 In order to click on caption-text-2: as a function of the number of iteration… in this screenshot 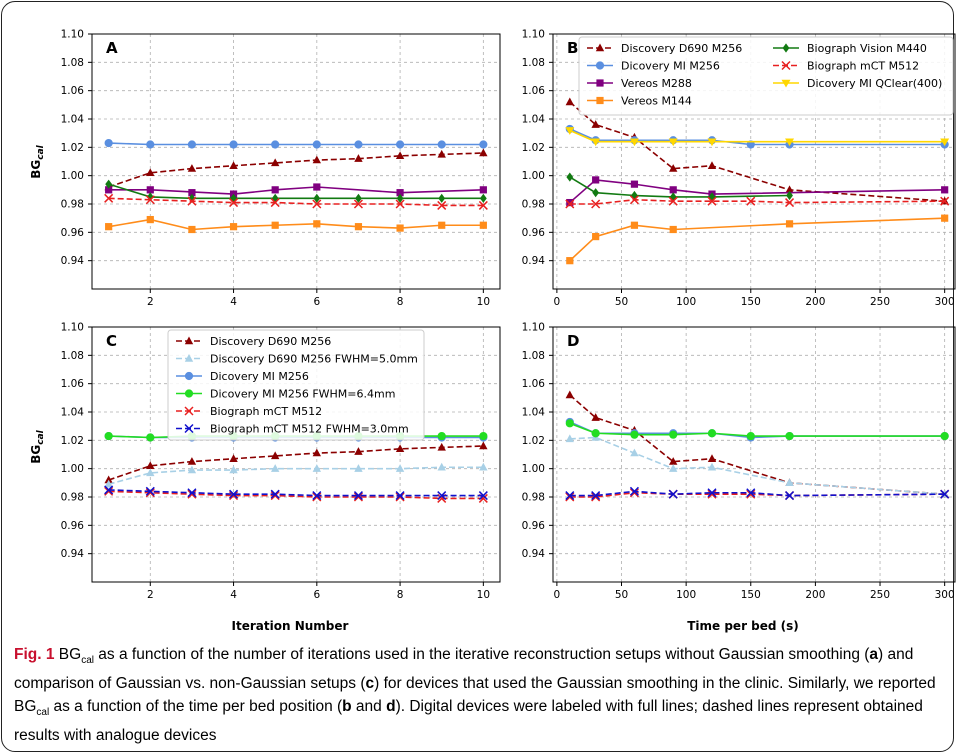, I will do `click(481, 654)`.